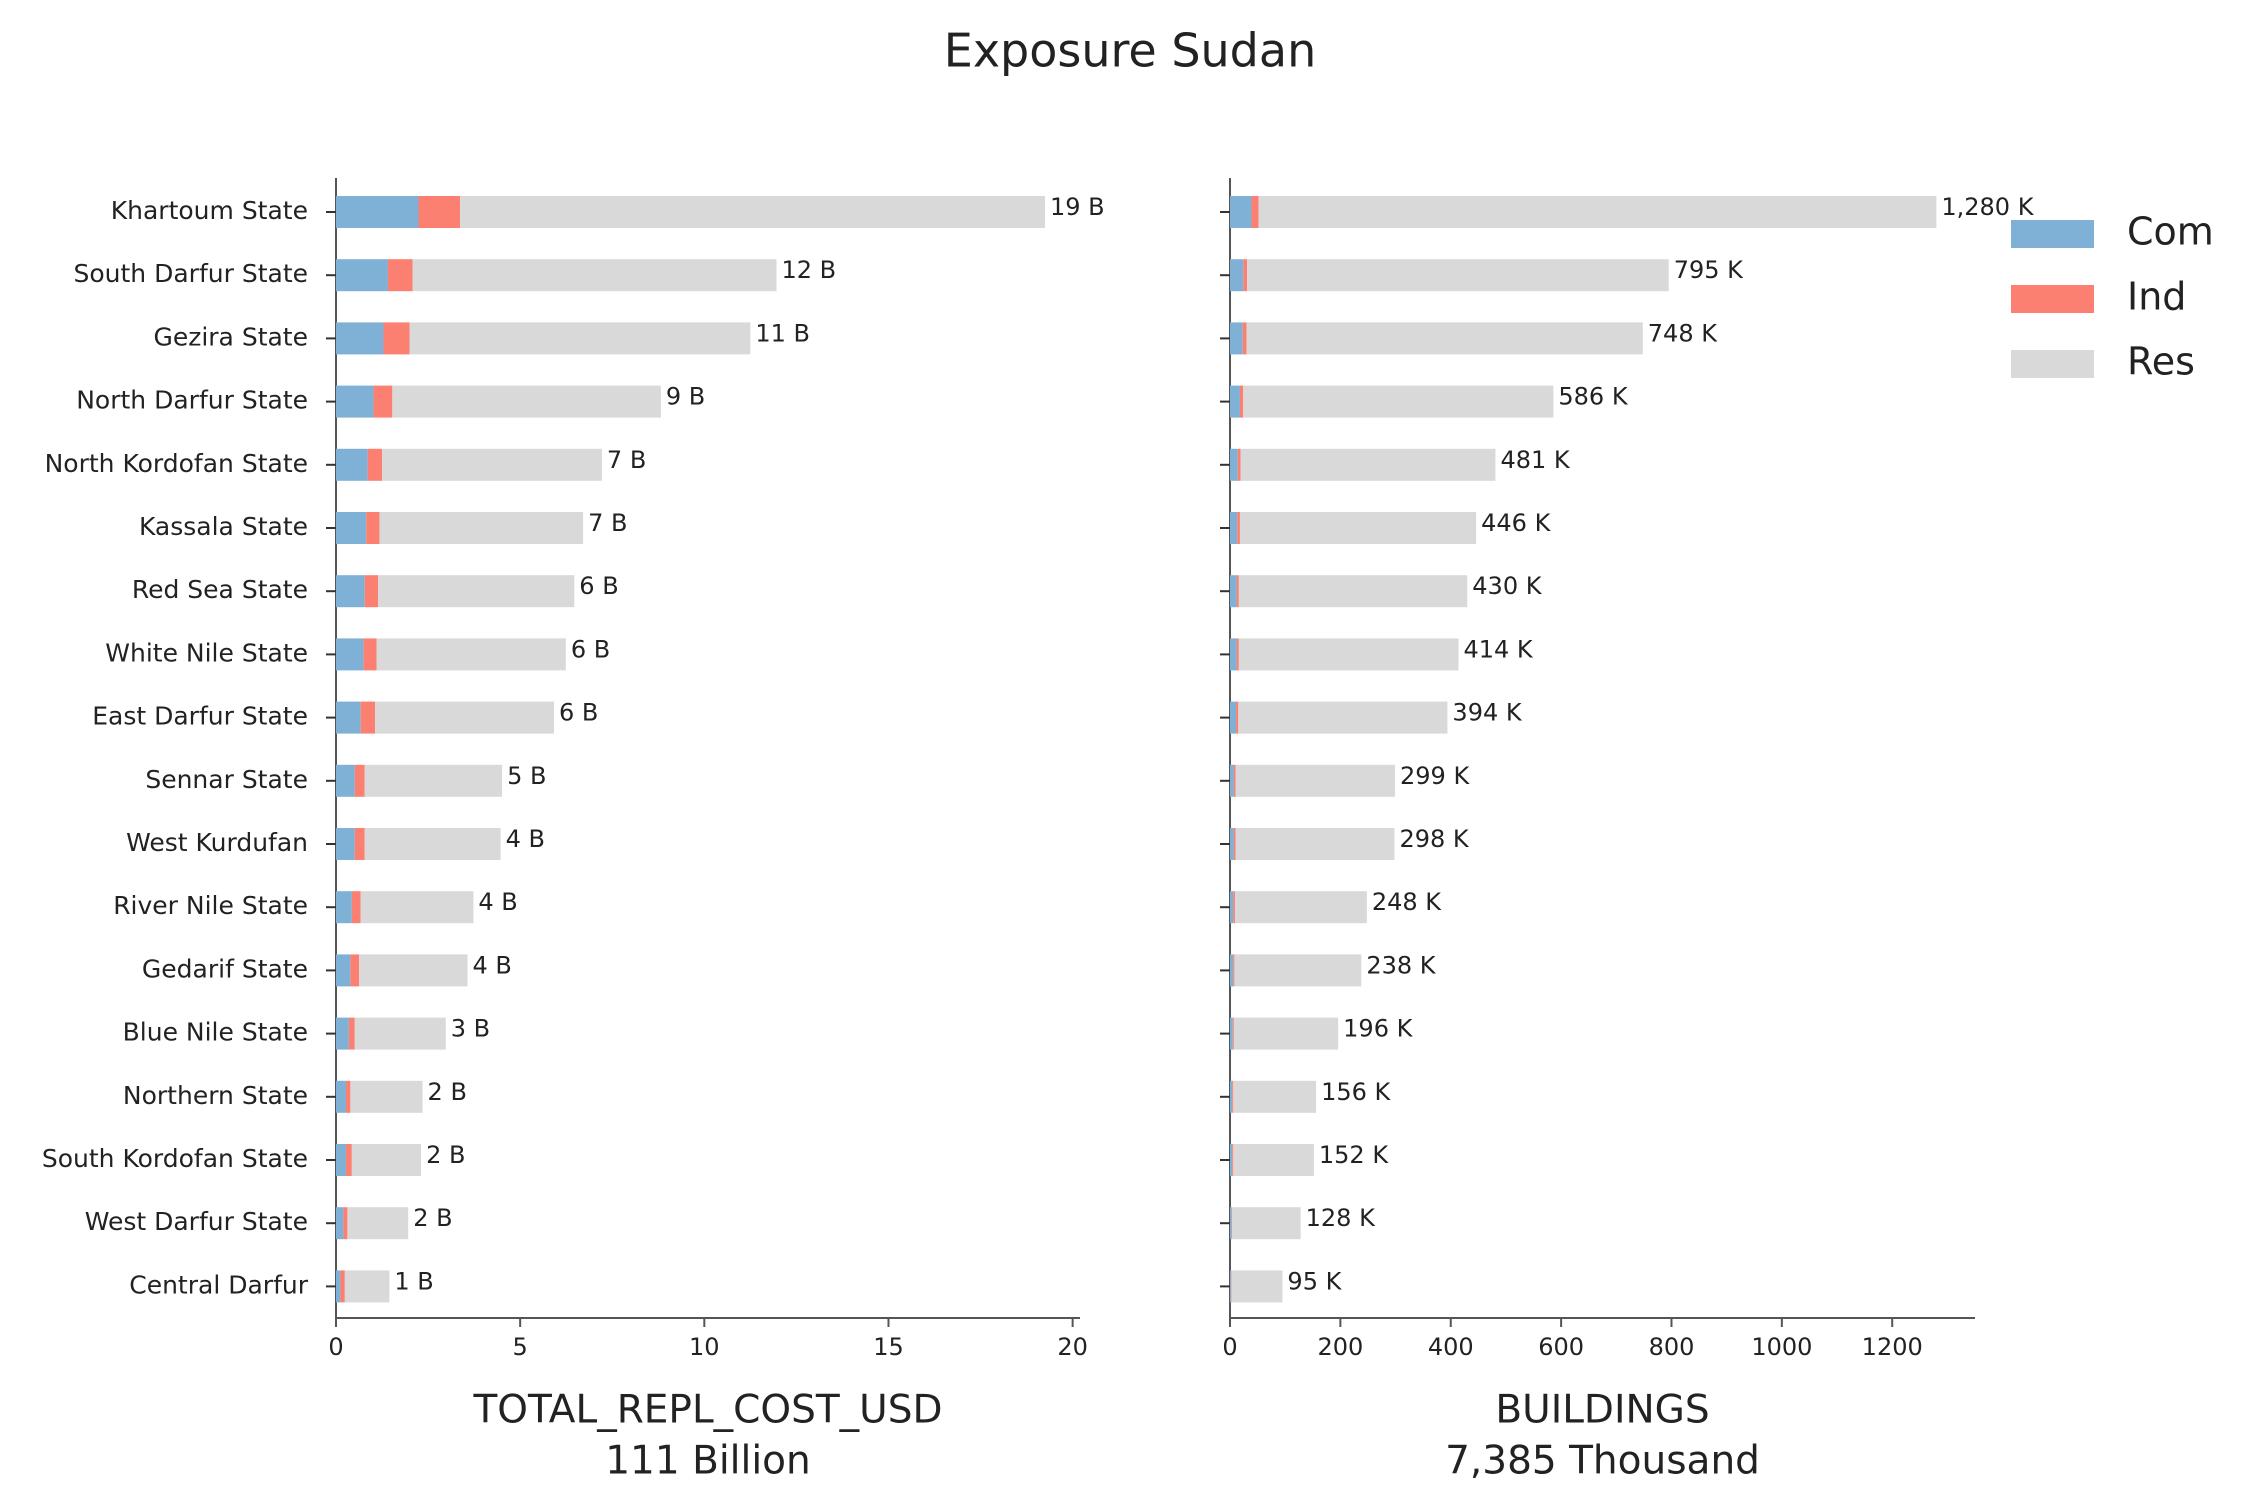  I want to click on x-axis-sublabel: 111 Billion, so click(708, 1461).